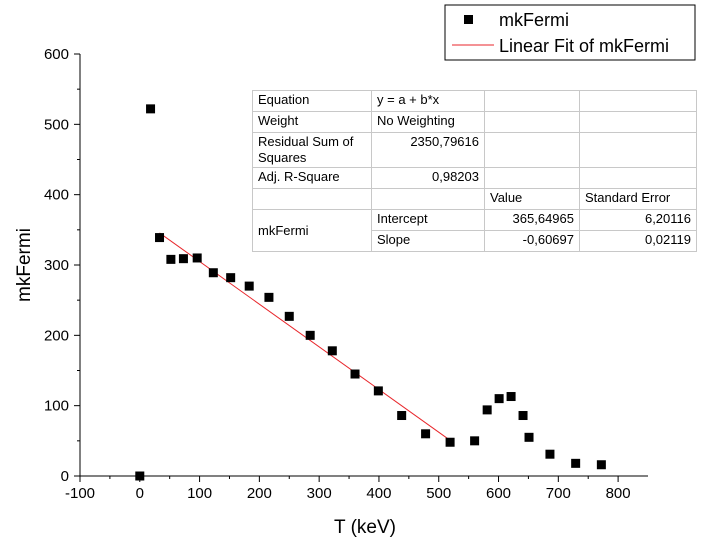  Describe the element at coordinates (56, 195) in the screenshot. I see `y-tick-label: 400` at that location.